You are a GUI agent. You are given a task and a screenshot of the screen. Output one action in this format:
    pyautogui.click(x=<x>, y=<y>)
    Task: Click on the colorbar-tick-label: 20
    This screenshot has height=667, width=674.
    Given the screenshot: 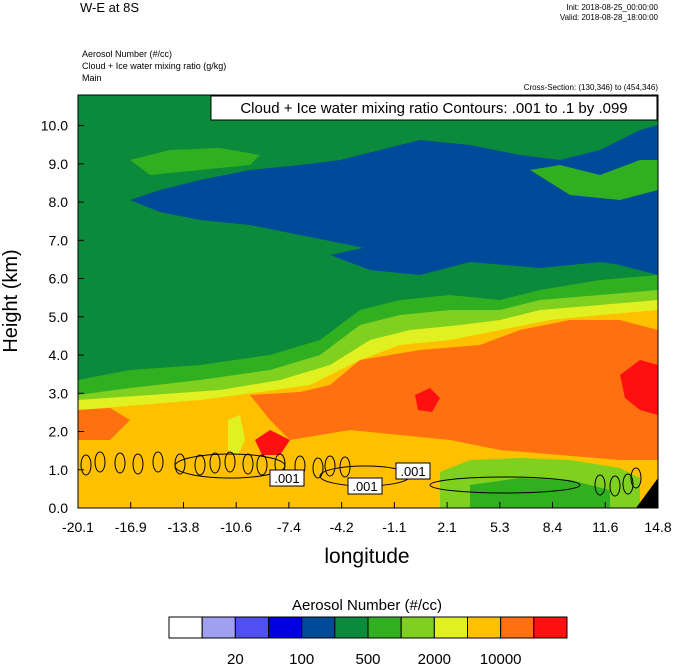 What is the action you would take?
    pyautogui.click(x=235, y=659)
    